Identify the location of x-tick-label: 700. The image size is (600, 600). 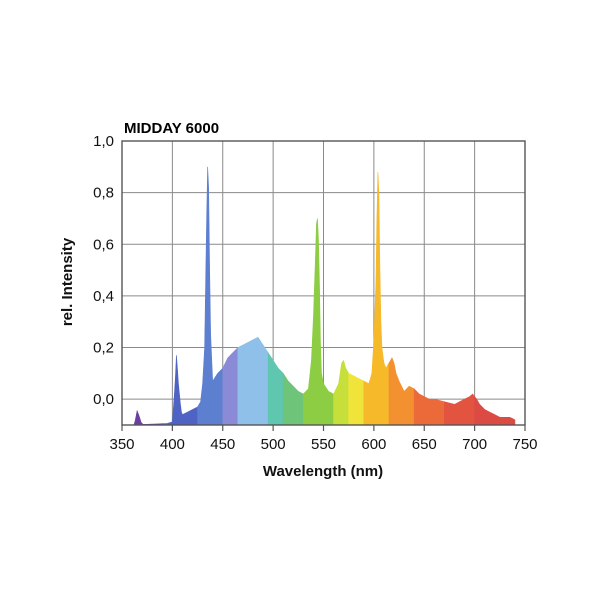
(474, 444).